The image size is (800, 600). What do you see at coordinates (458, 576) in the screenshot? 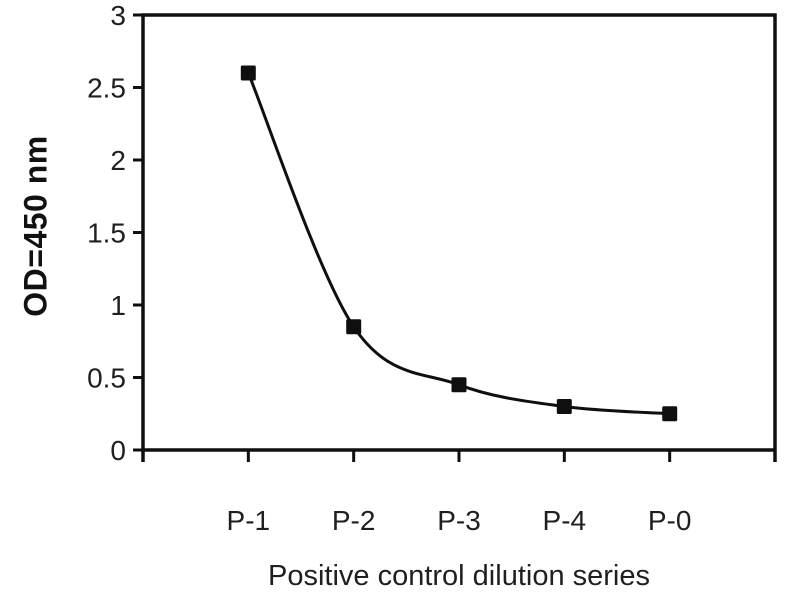
I see `x-axis-title: Positive control dilution series` at bounding box center [458, 576].